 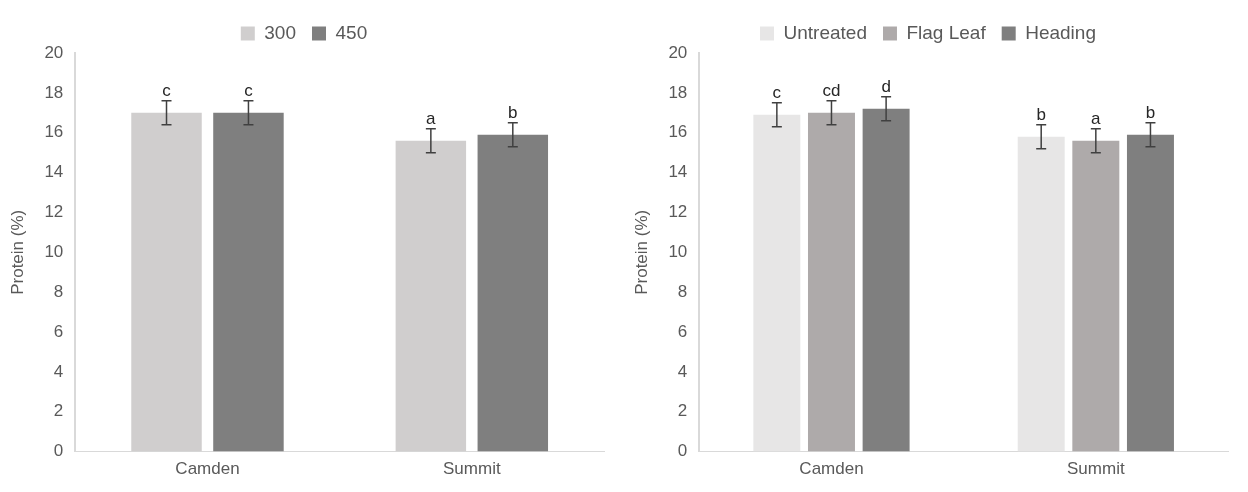 I want to click on legend-label: 300, so click(x=280, y=32).